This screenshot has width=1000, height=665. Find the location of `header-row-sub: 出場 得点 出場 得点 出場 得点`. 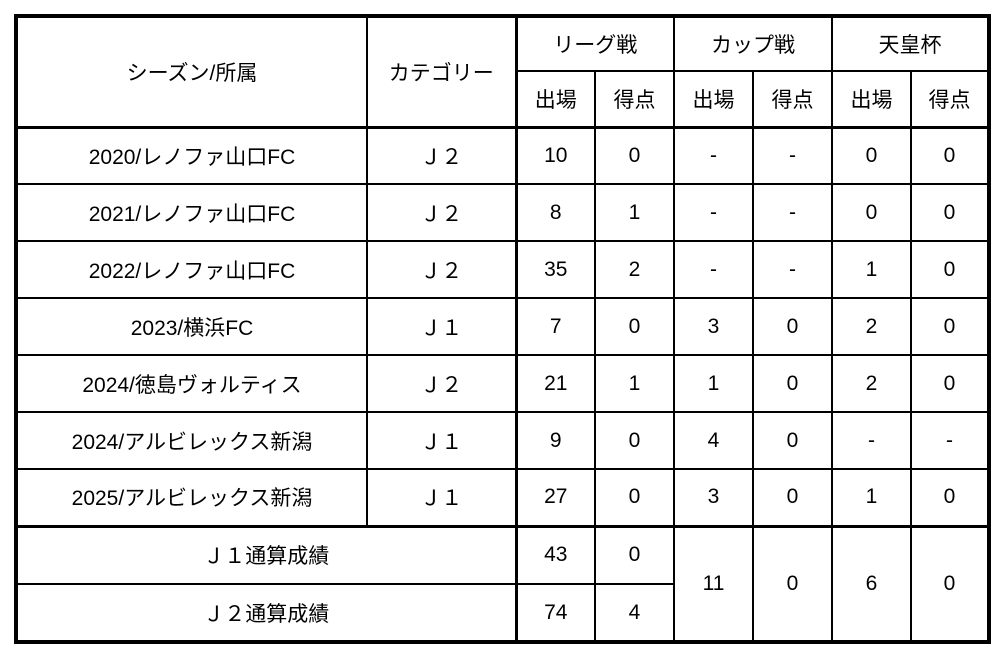

header-row-sub: 出場 得点 出場 得点 出場 得点 is located at coordinates (503, 99).